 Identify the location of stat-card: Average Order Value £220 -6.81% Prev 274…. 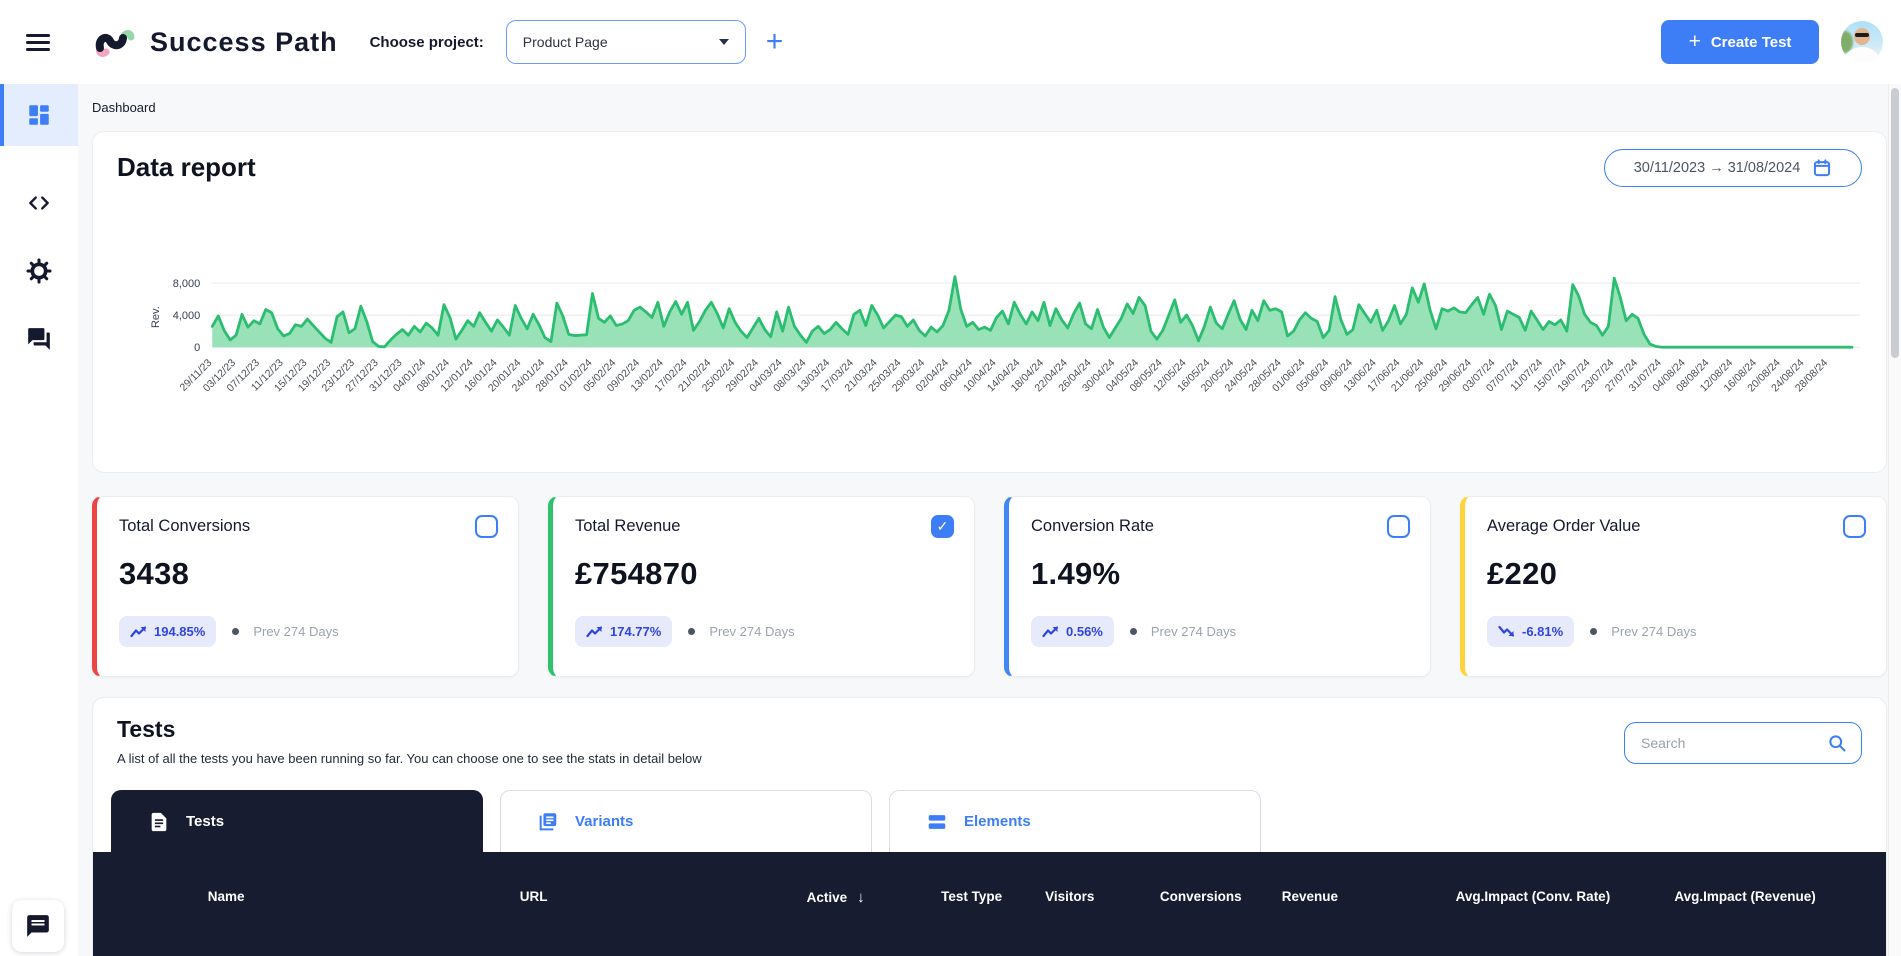
(1673, 586).